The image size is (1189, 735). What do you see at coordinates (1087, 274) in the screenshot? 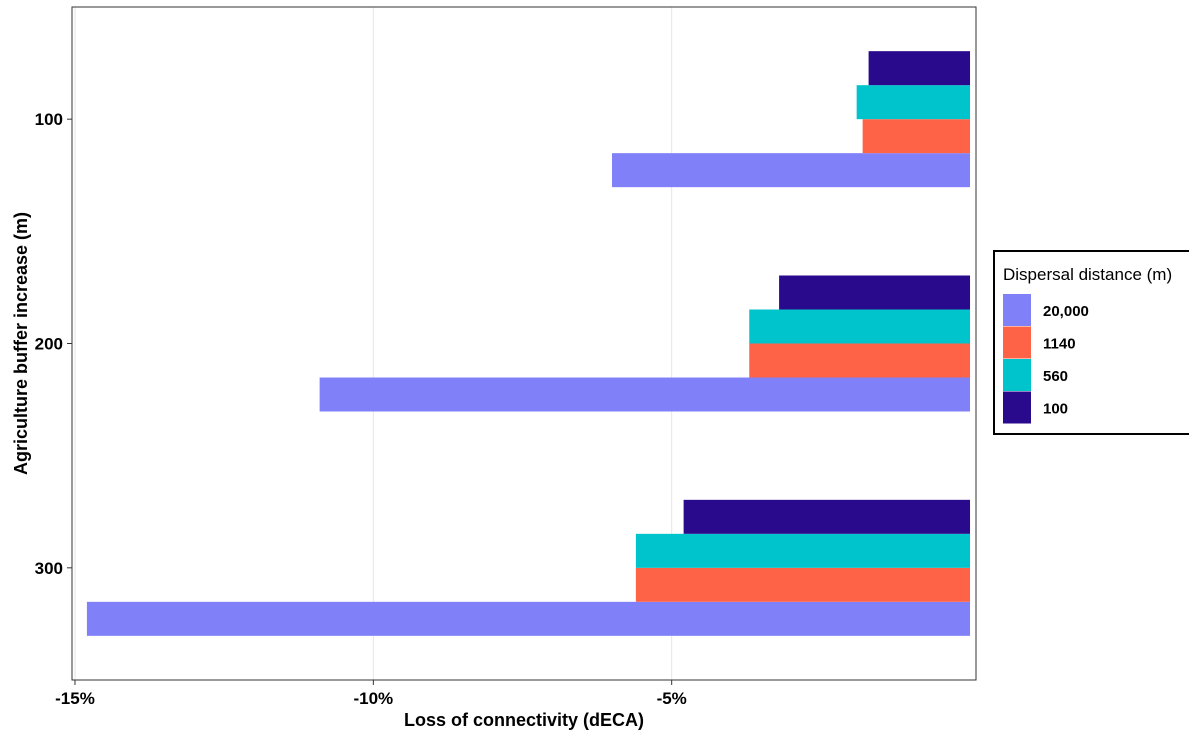
I see `legend-title: Dispersal distance (m)` at bounding box center [1087, 274].